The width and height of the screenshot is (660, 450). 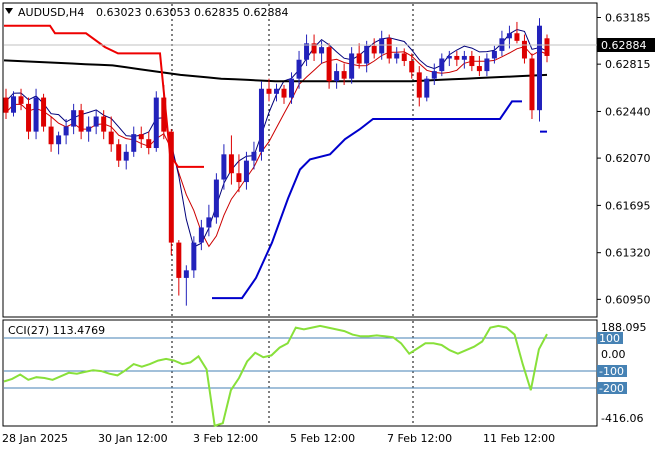 I want to click on cci-bottom-value: -416.06, so click(x=622, y=418).